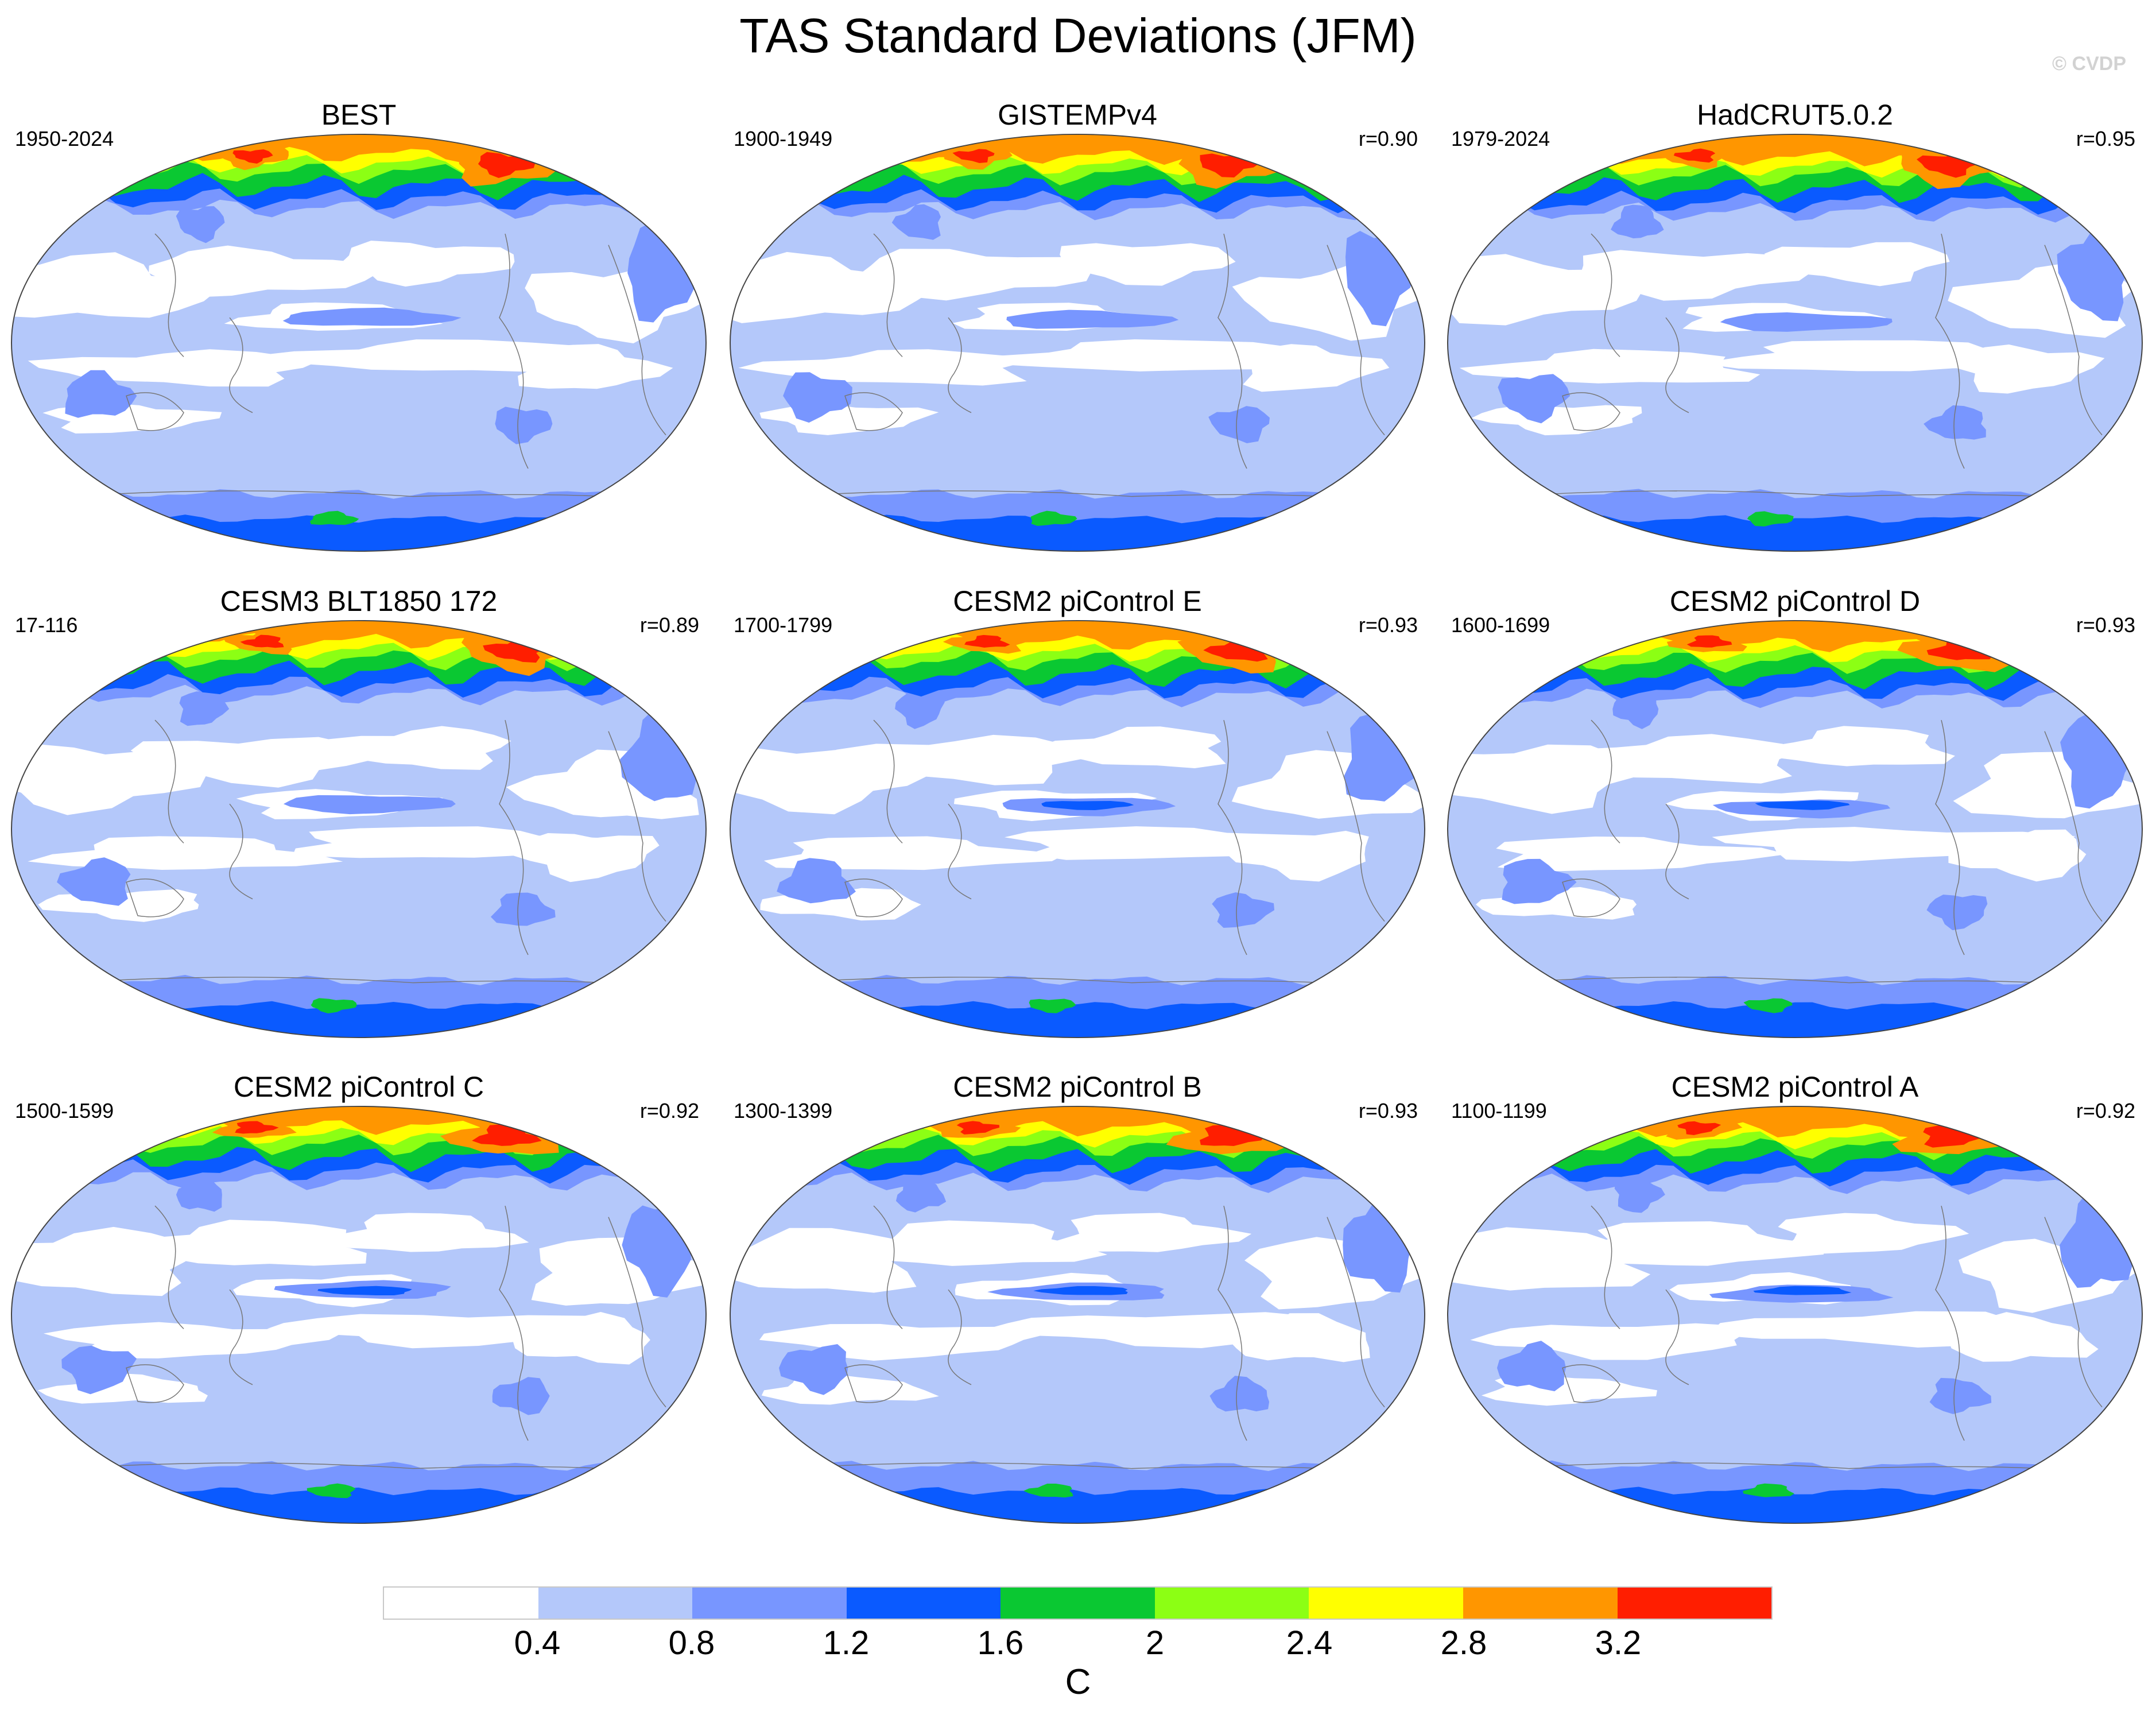 Image resolution: width=2156 pixels, height=1711 pixels. What do you see at coordinates (358, 1087) in the screenshot?
I see `panel-title: CESM2 piControl C` at bounding box center [358, 1087].